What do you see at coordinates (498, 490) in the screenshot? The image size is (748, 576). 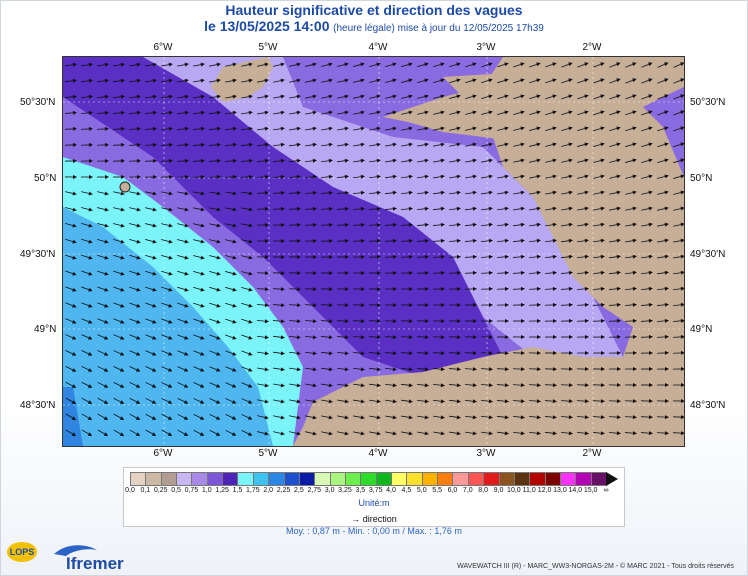 I see `color-scale-tick: 9,0` at bounding box center [498, 490].